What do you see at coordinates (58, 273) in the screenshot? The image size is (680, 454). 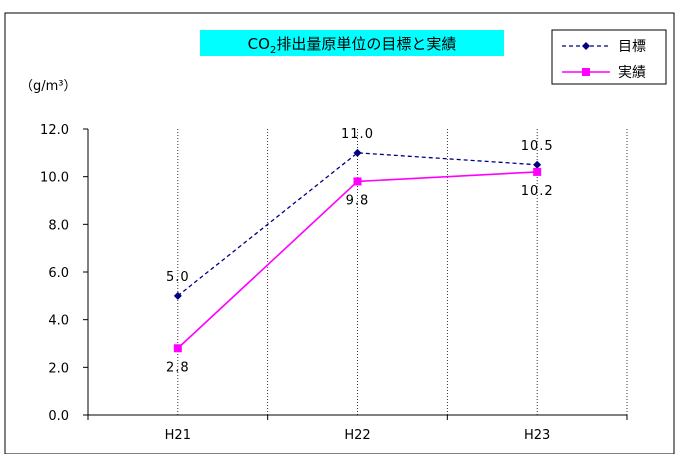 I see `y-tick-label: 6.0` at bounding box center [58, 273].